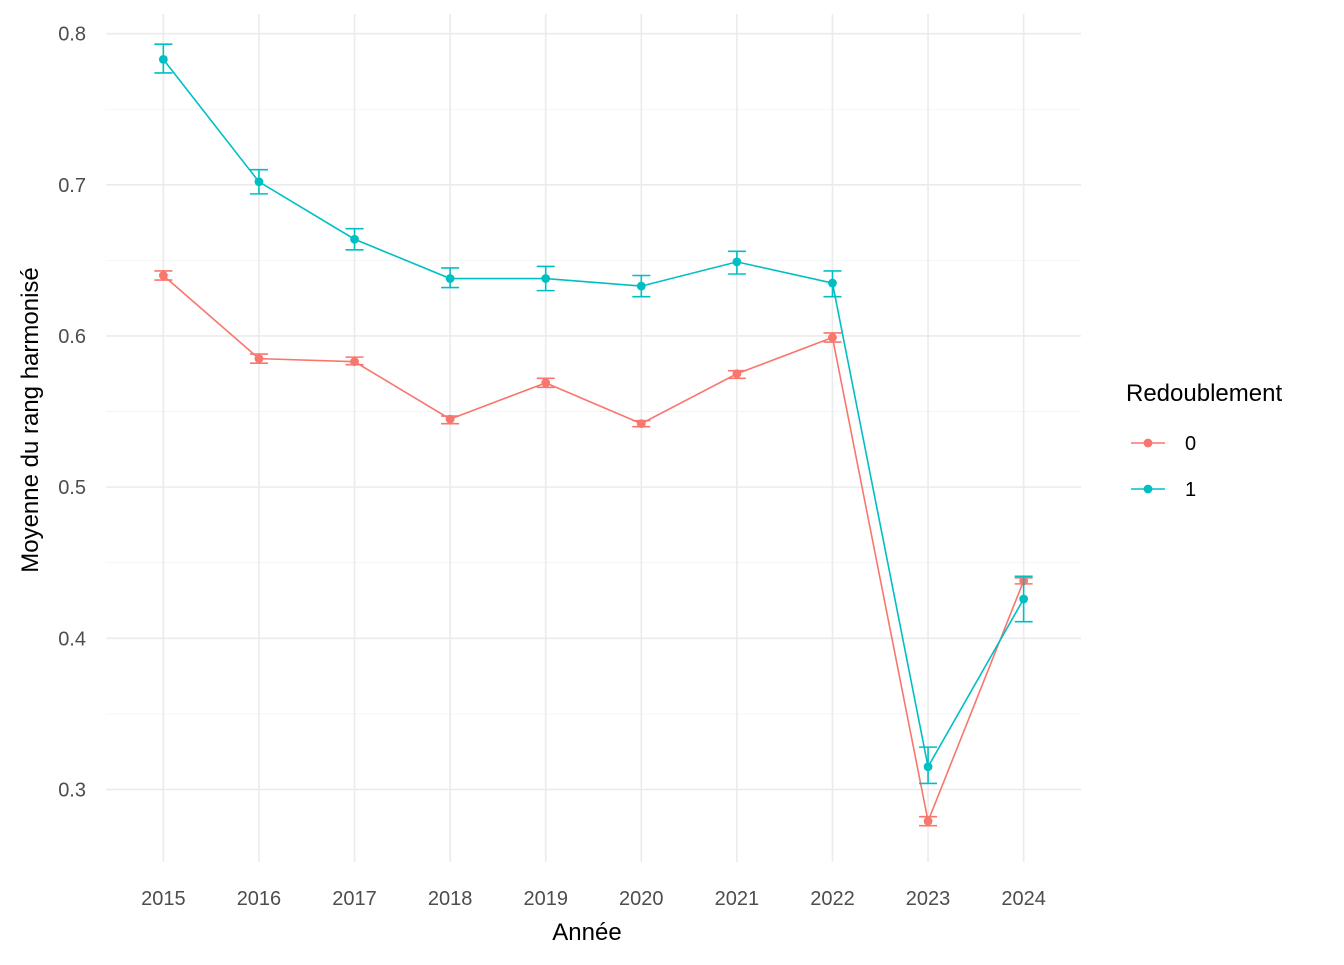  What do you see at coordinates (1163, 467) in the screenshot?
I see `legend-items: 01` at bounding box center [1163, 467].